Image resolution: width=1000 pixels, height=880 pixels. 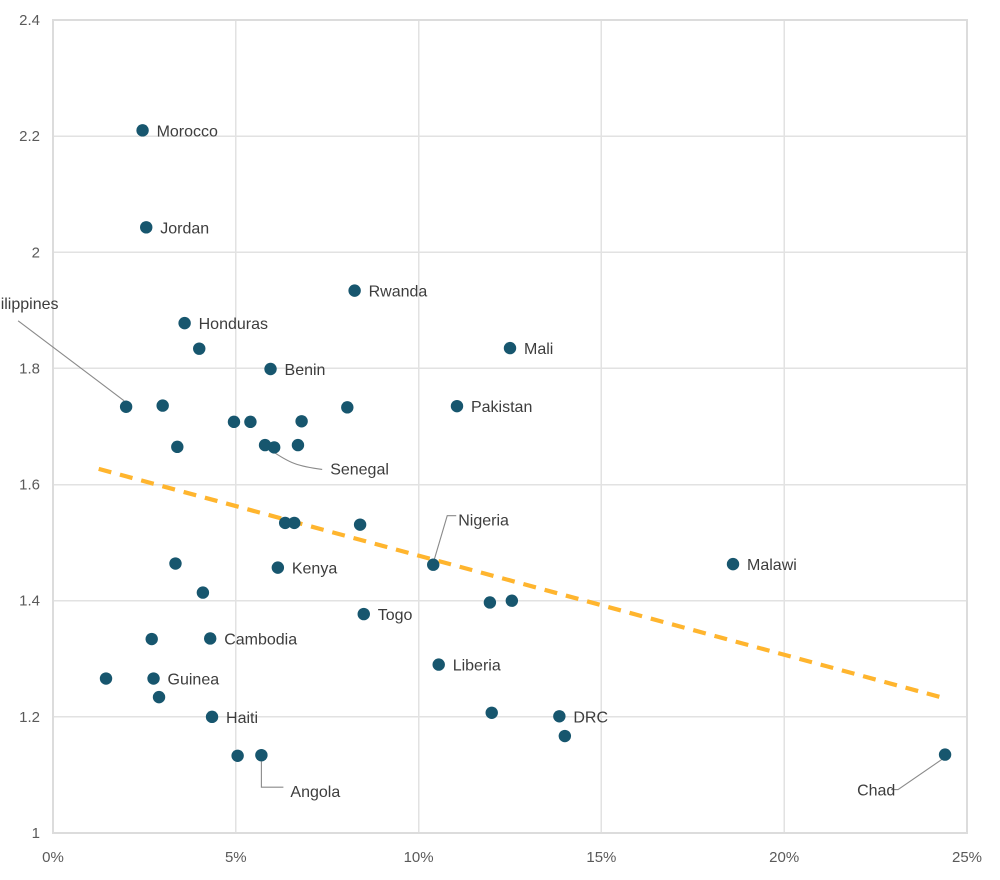 I want to click on point-label: Benin, so click(x=305, y=370).